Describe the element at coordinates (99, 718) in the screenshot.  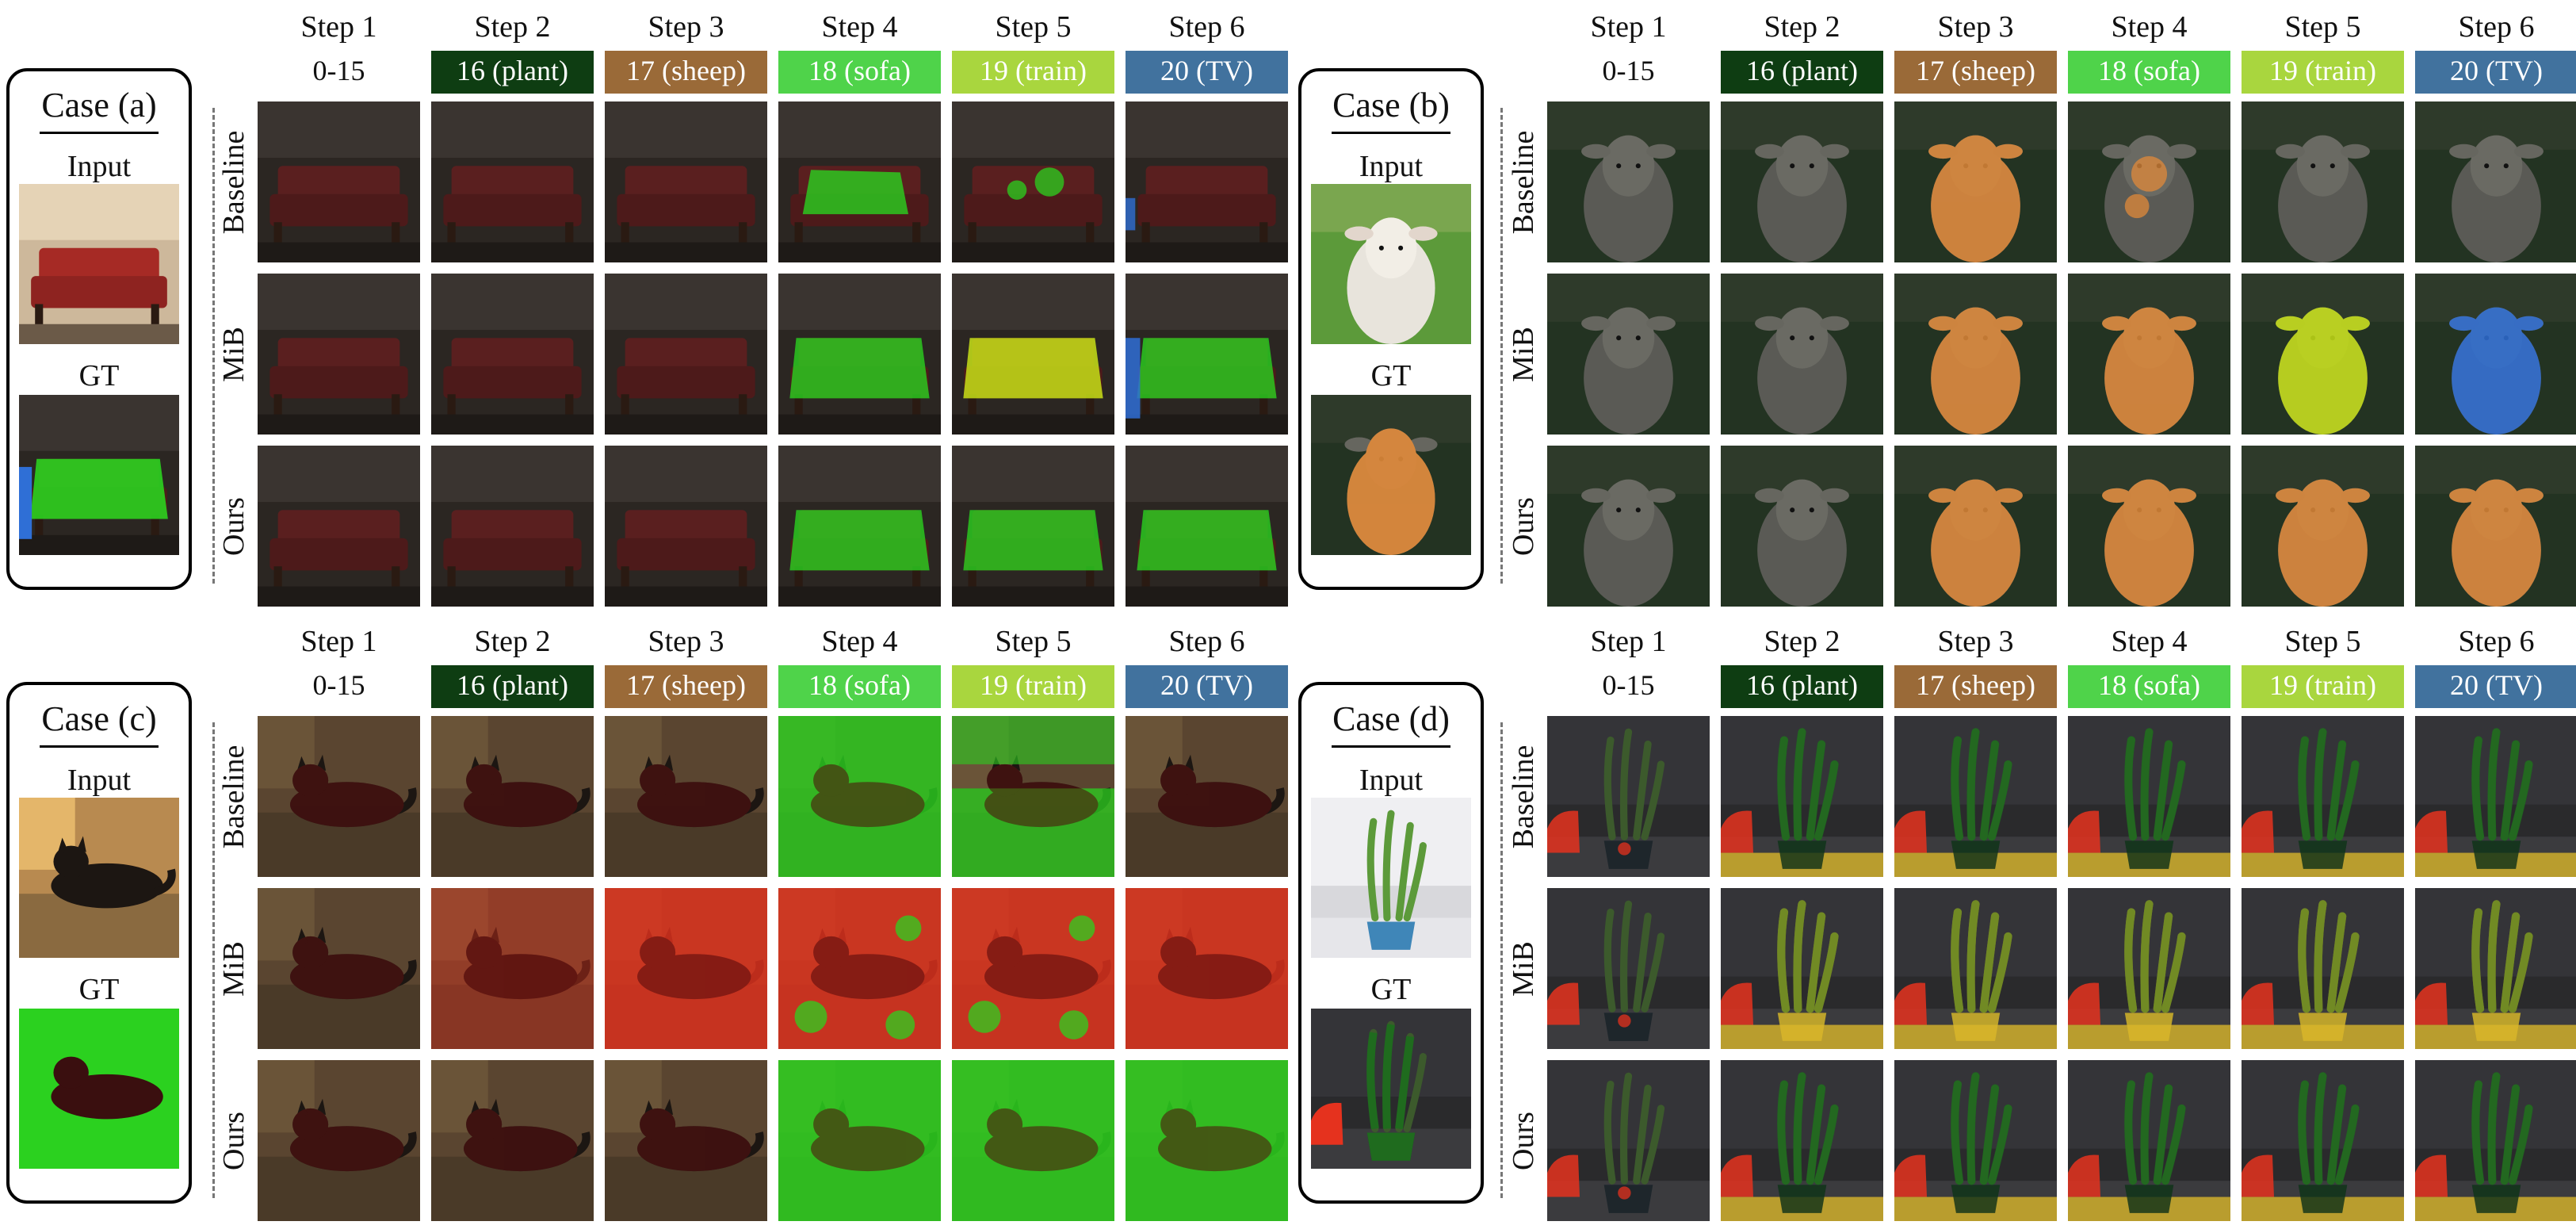
I see `case-title: Case (c)` at that location.